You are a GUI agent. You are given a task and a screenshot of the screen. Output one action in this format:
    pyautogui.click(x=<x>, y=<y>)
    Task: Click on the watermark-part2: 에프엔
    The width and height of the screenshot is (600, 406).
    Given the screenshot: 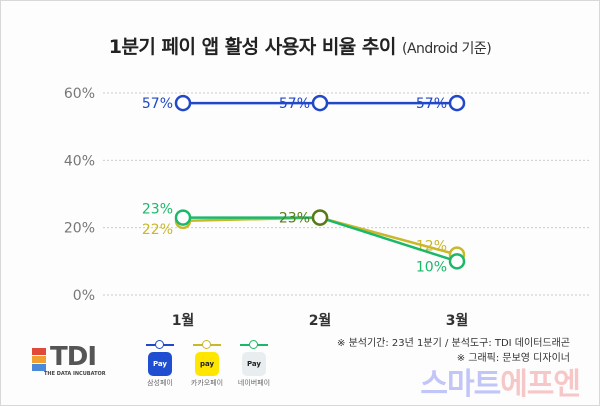 What is the action you would take?
    pyautogui.click(x=540, y=384)
    